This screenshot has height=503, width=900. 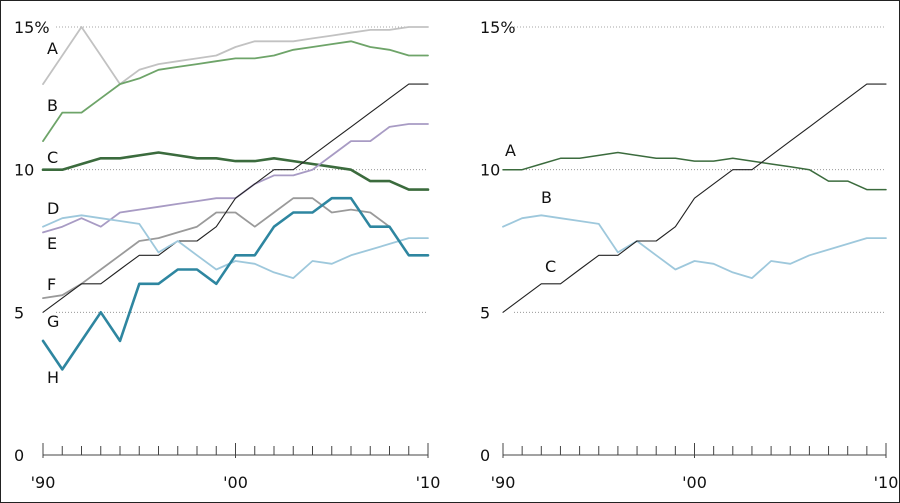 What do you see at coordinates (51, 284) in the screenshot?
I see `series-label-f: F` at bounding box center [51, 284].